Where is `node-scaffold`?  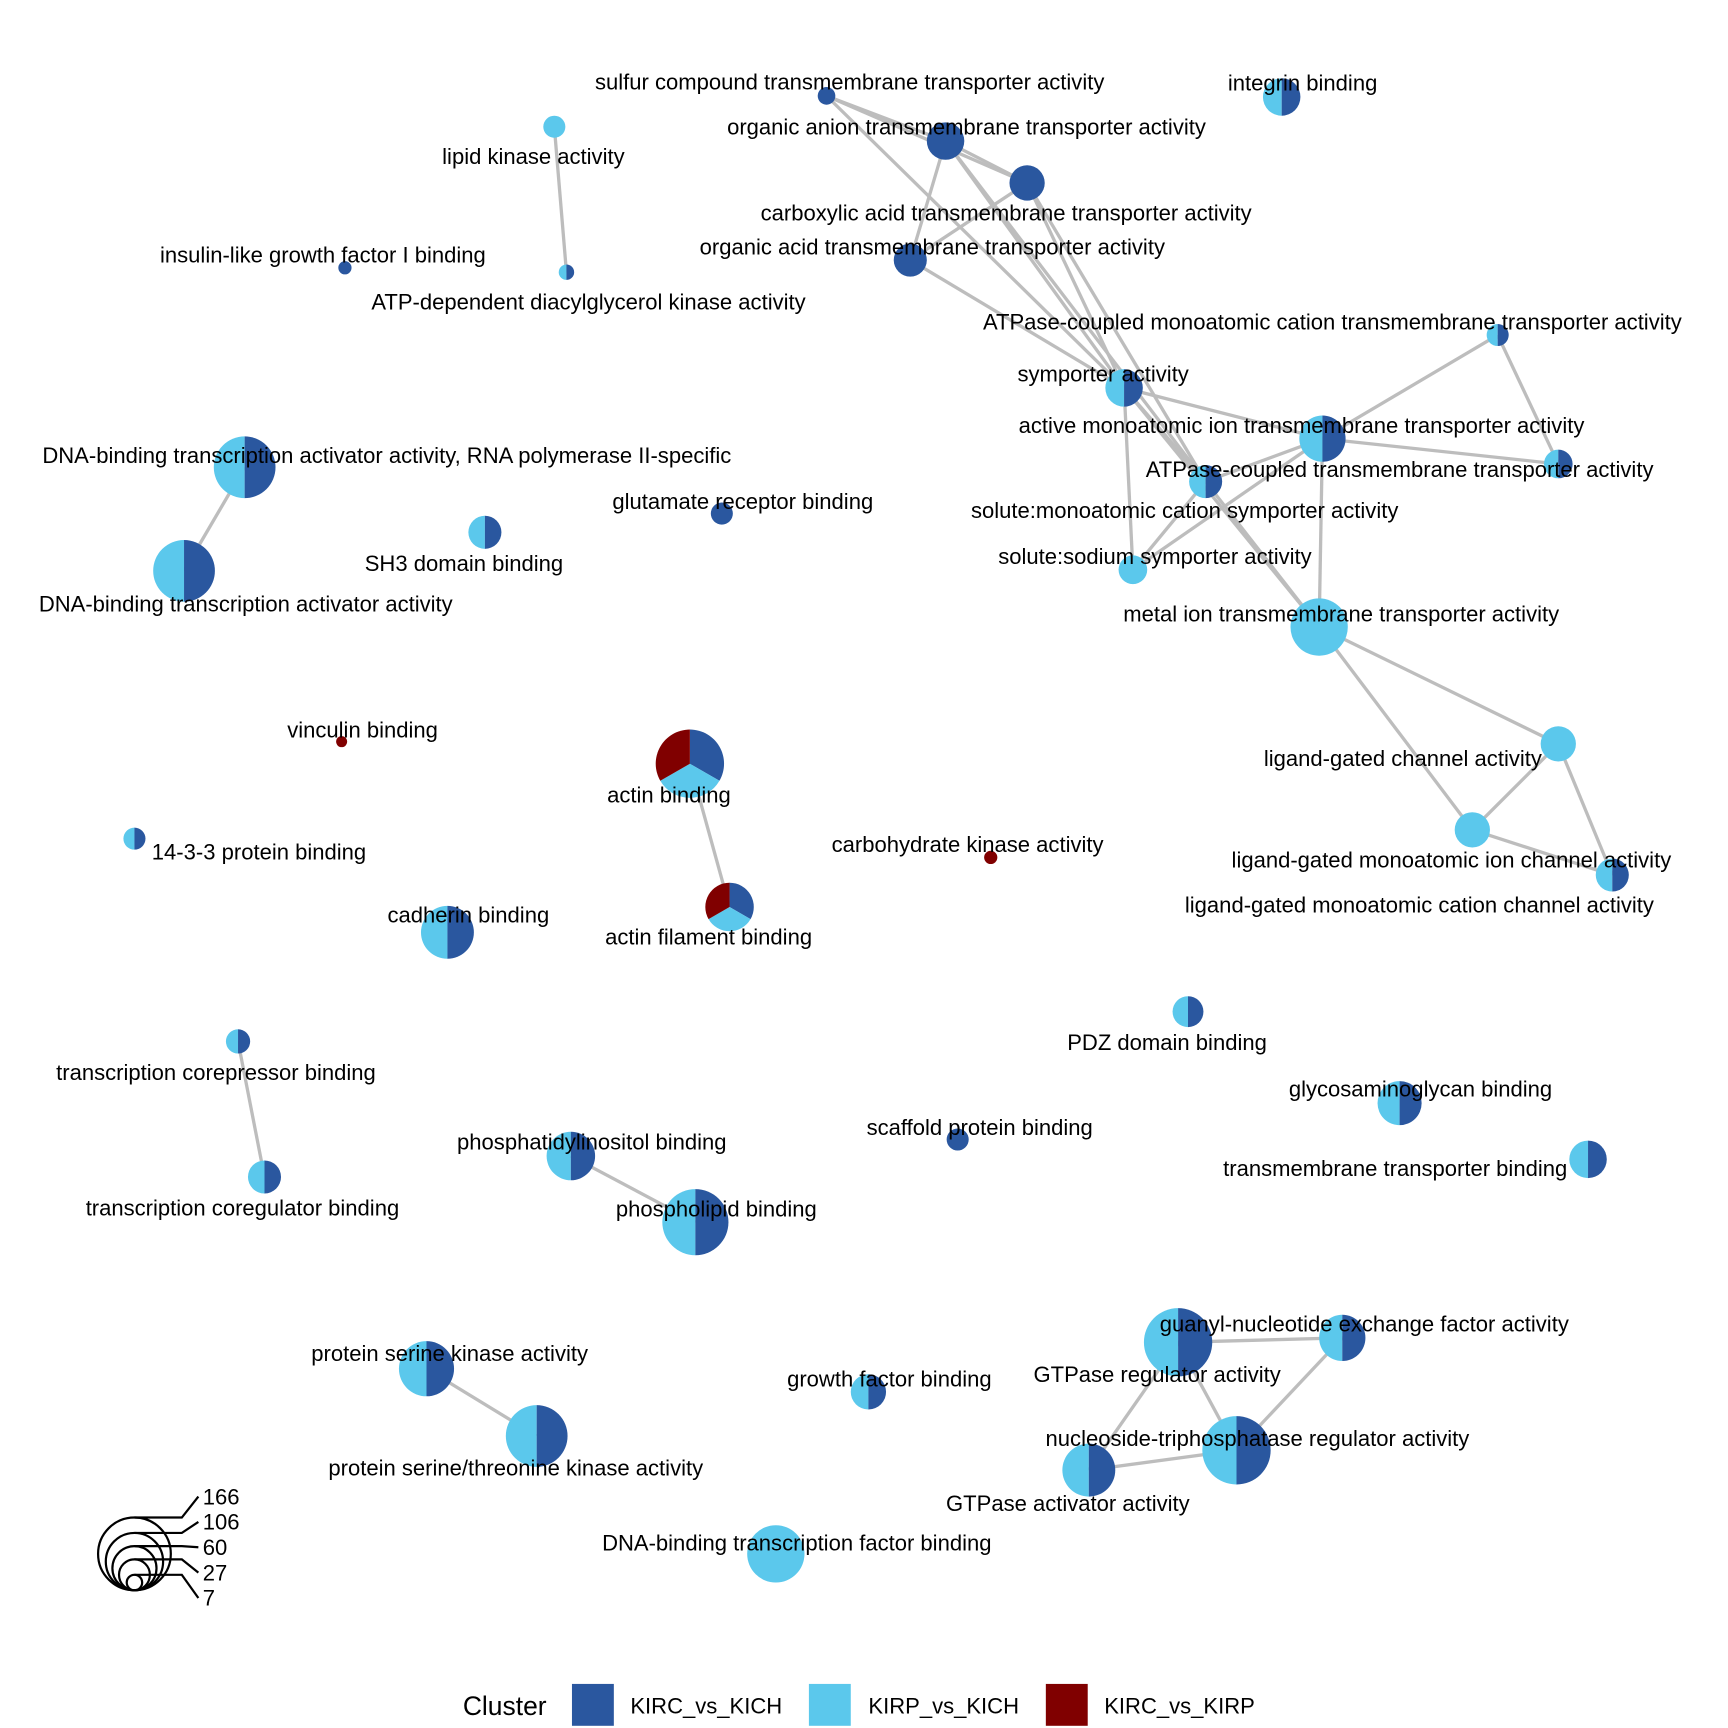
node-scaffold is located at coordinates (957, 1139).